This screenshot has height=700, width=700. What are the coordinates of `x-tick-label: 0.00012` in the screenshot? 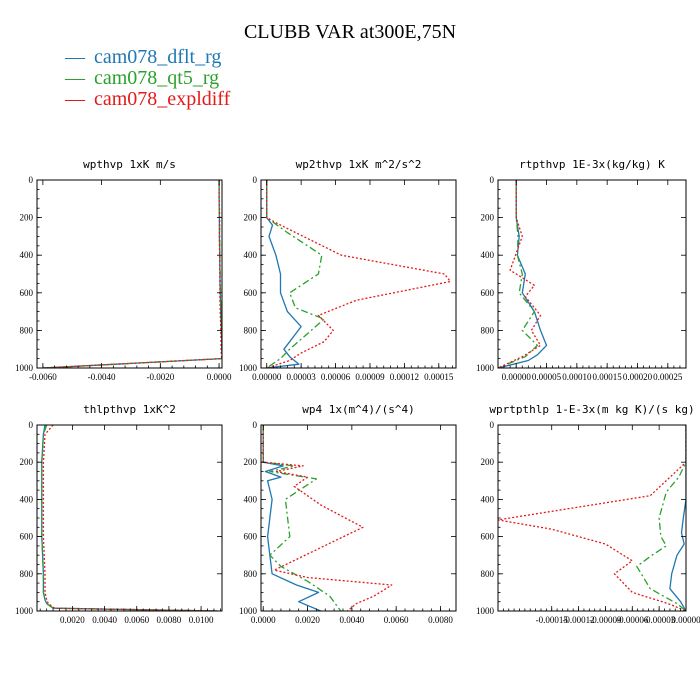 It's located at (404, 377).